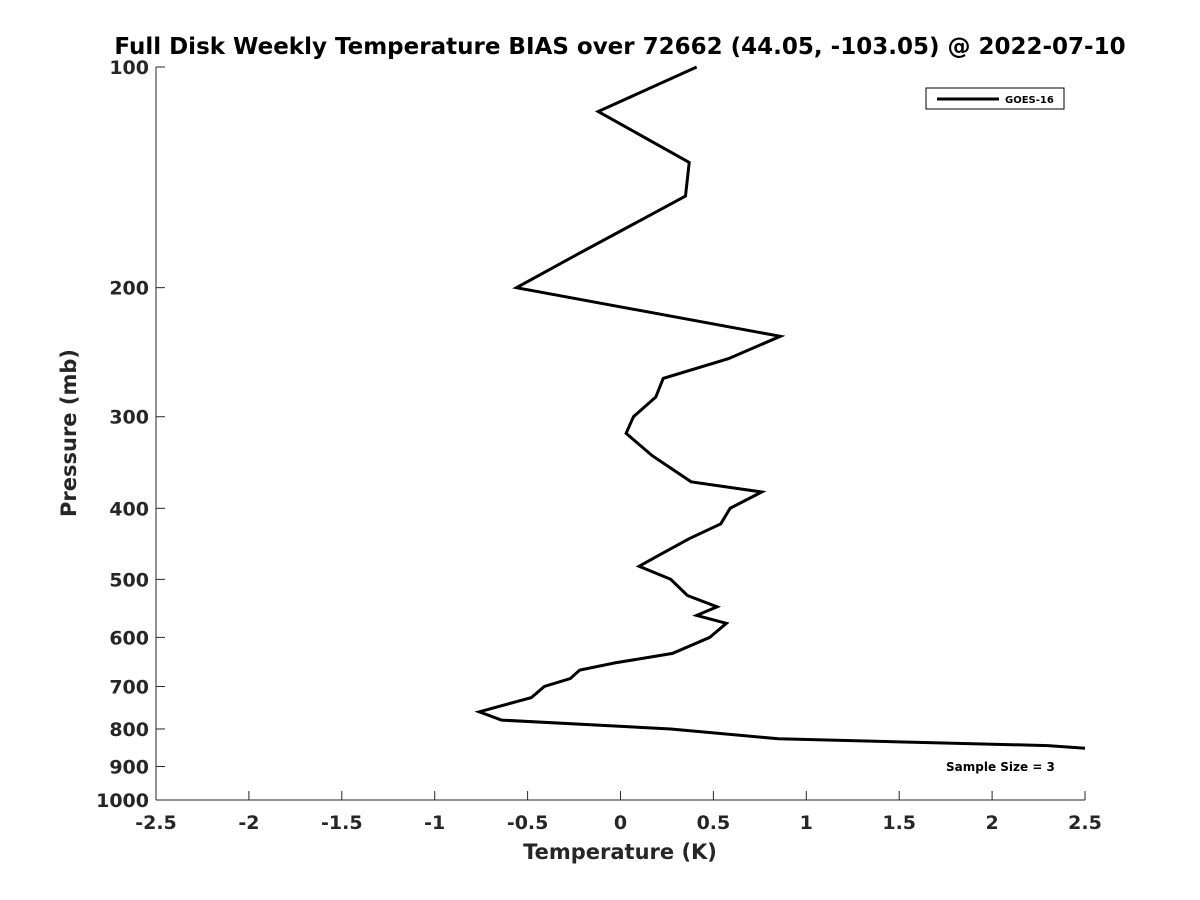 This screenshot has height=900, width=1200. What do you see at coordinates (899, 823) in the screenshot?
I see `x-tick-label: 1.5` at bounding box center [899, 823].